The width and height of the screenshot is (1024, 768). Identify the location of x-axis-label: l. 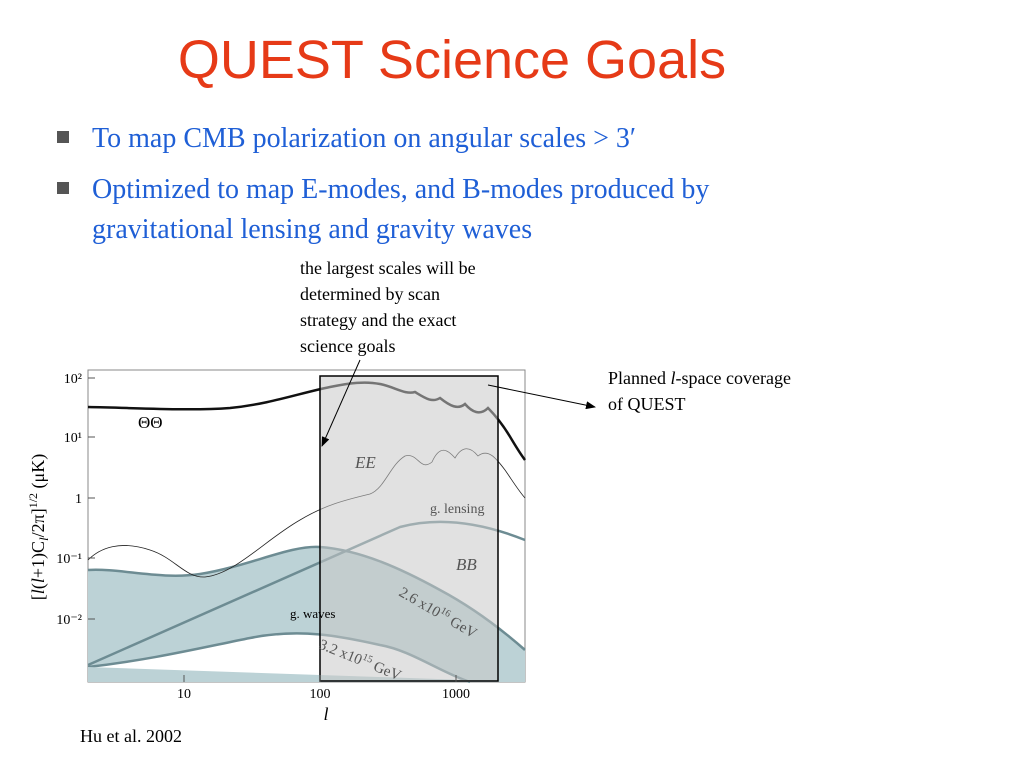
(325, 714).